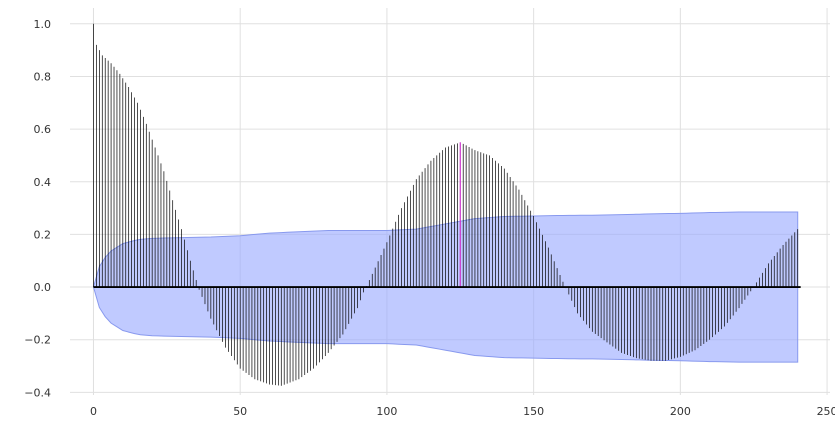 Image resolution: width=835 pixels, height=427 pixels. I want to click on y-tick-label: 0.6, so click(43, 129).